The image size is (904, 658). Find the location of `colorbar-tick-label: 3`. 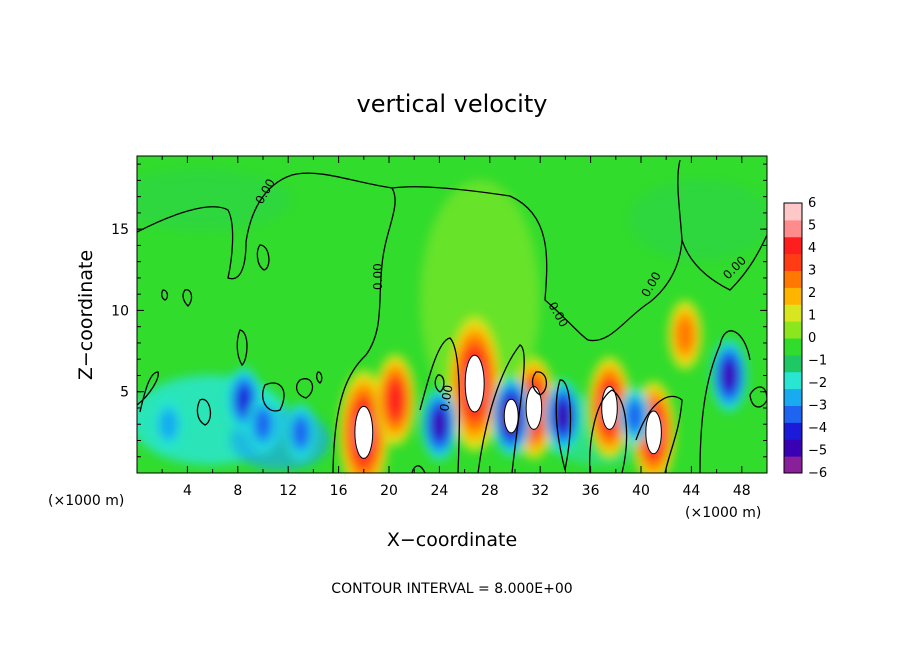

colorbar-tick-label: 3 is located at coordinates (812, 271).